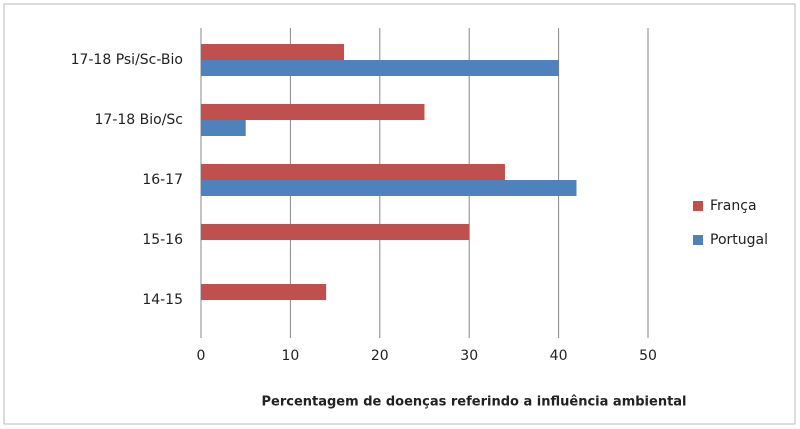  What do you see at coordinates (733, 206) in the screenshot?
I see `legend-label: França` at bounding box center [733, 206].